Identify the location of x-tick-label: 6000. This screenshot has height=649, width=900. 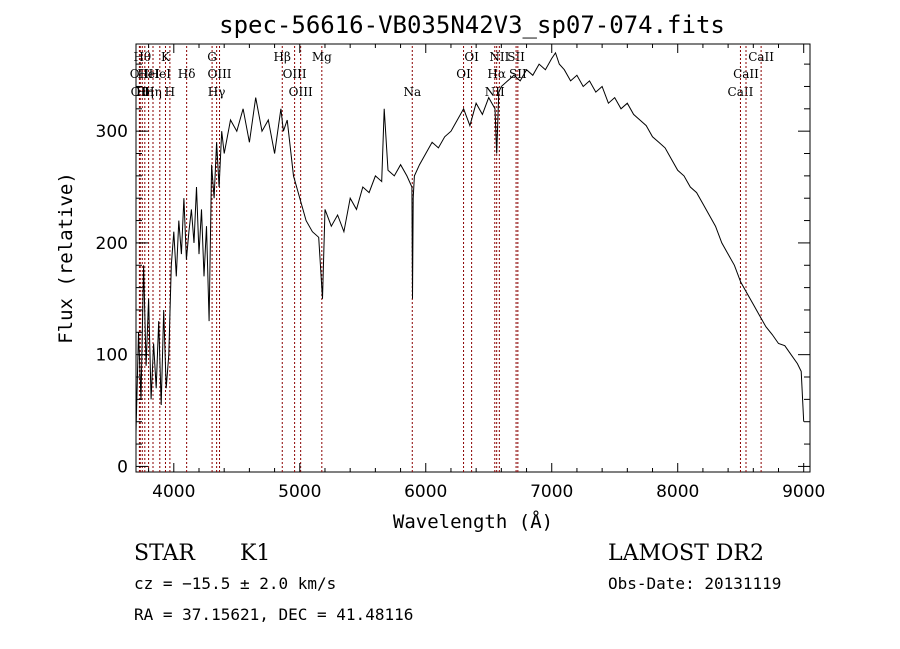
(425, 492).